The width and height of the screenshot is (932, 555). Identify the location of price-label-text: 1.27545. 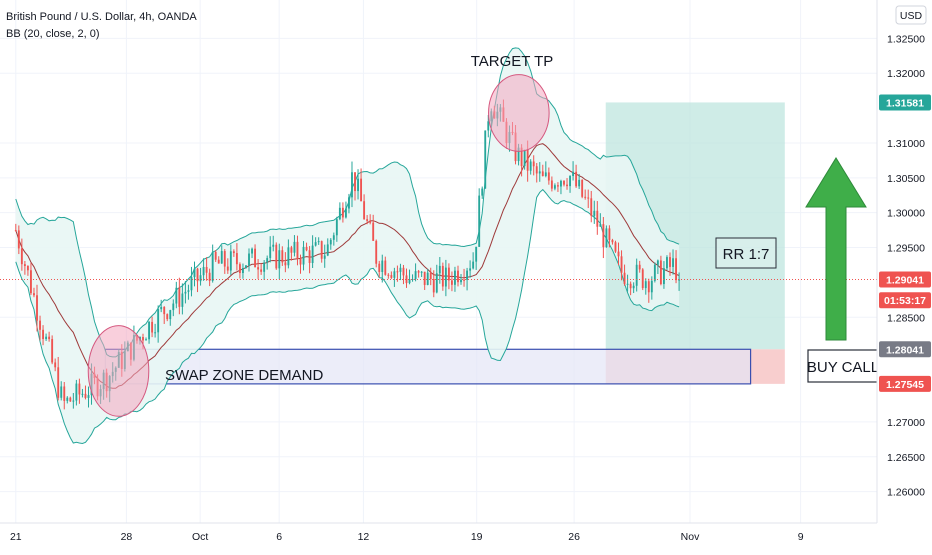
(905, 385).